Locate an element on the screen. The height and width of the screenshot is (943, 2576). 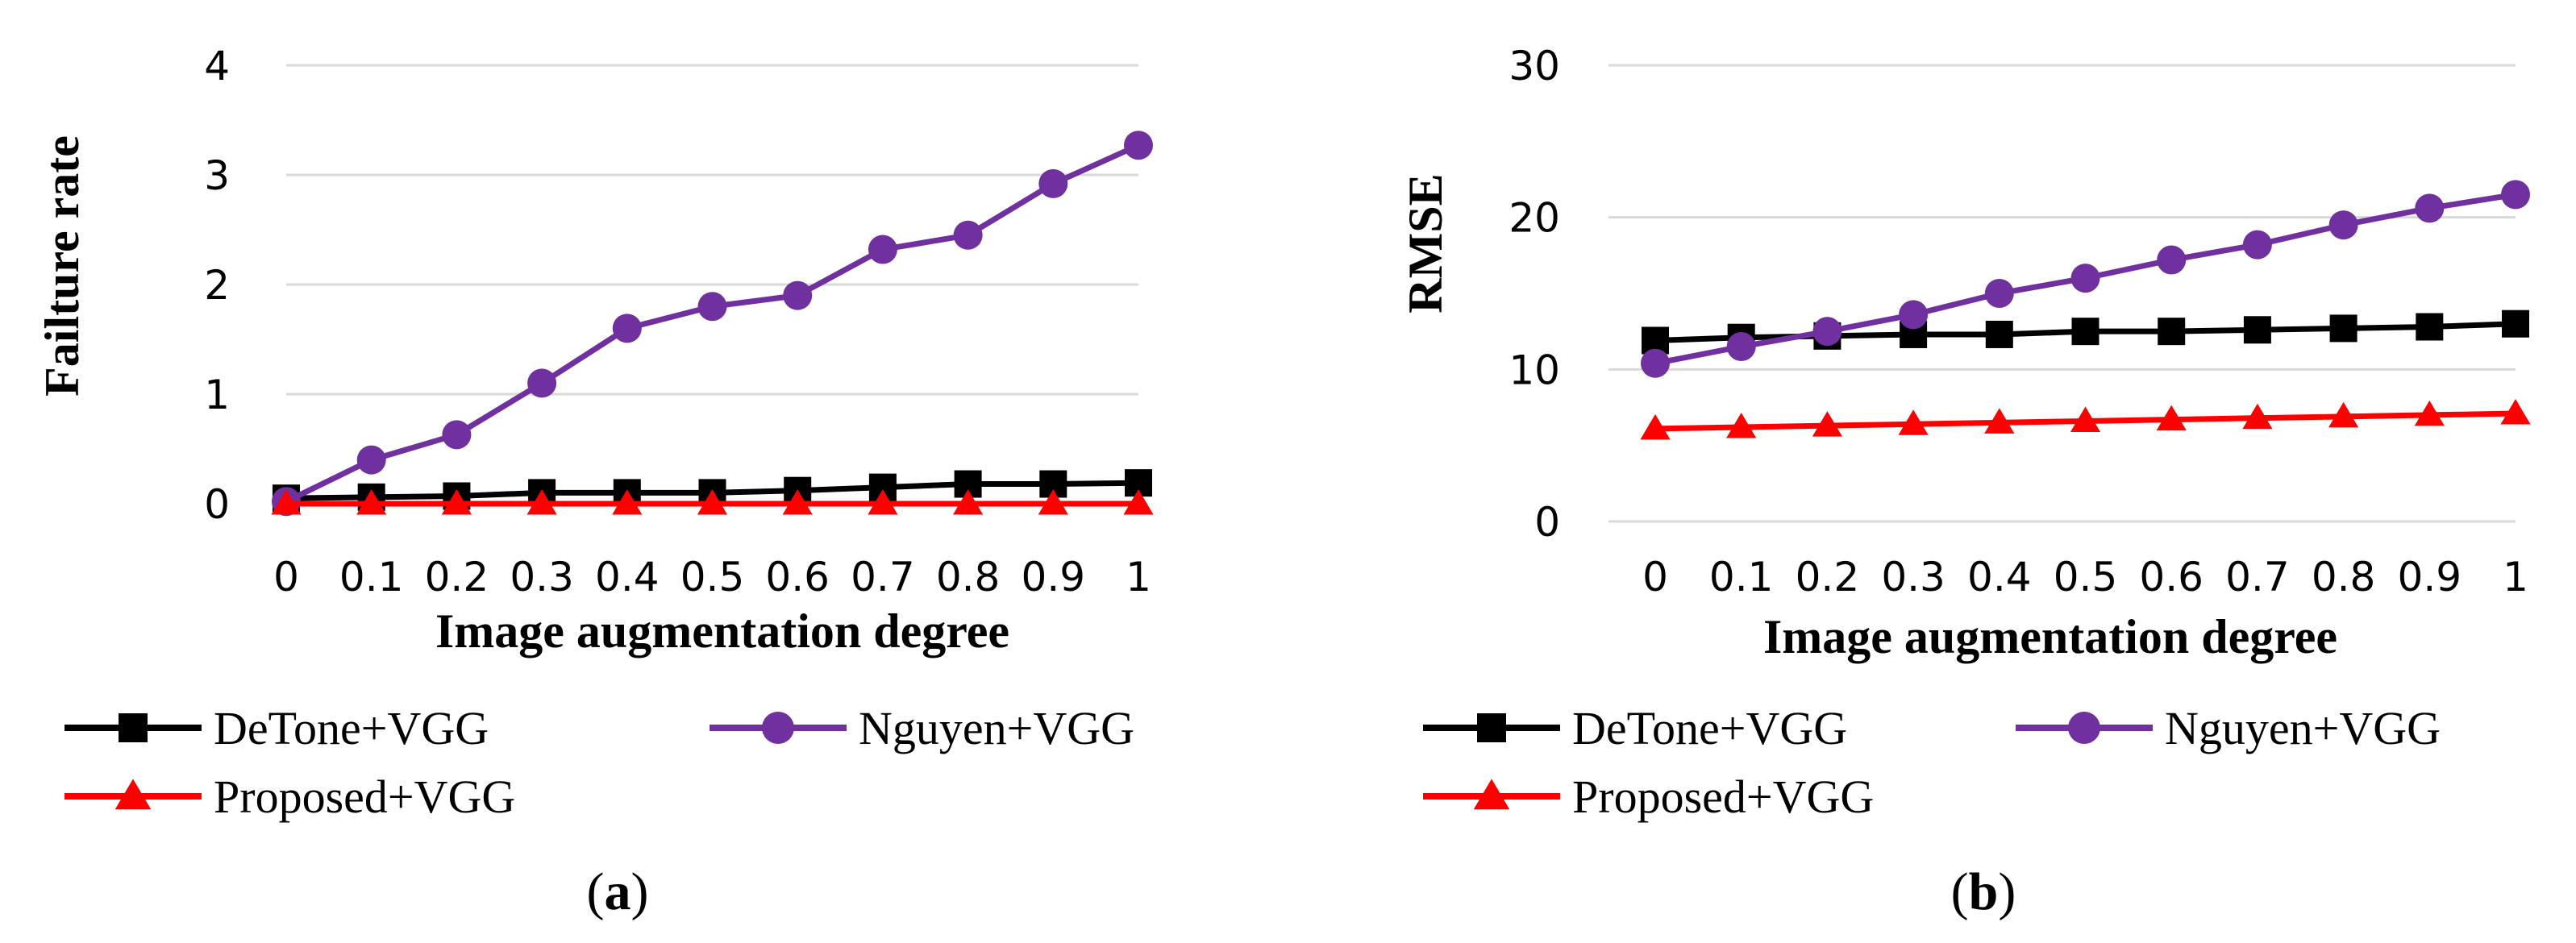
panel-b-ytick-label: 10 is located at coordinates (1534, 370).